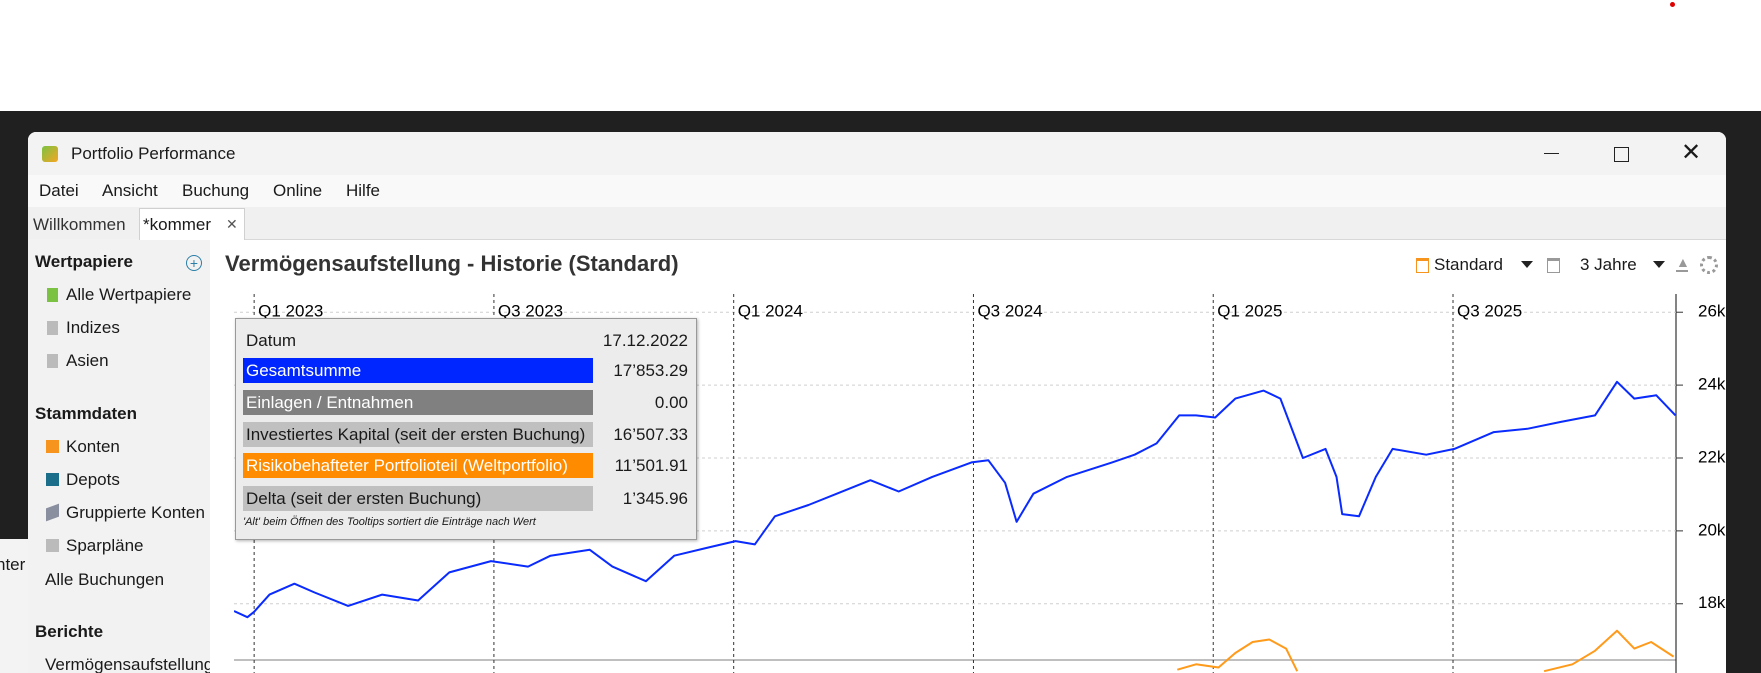  Describe the element at coordinates (105, 545) in the screenshot. I see `sidebar-item: Sparpläne` at that location.